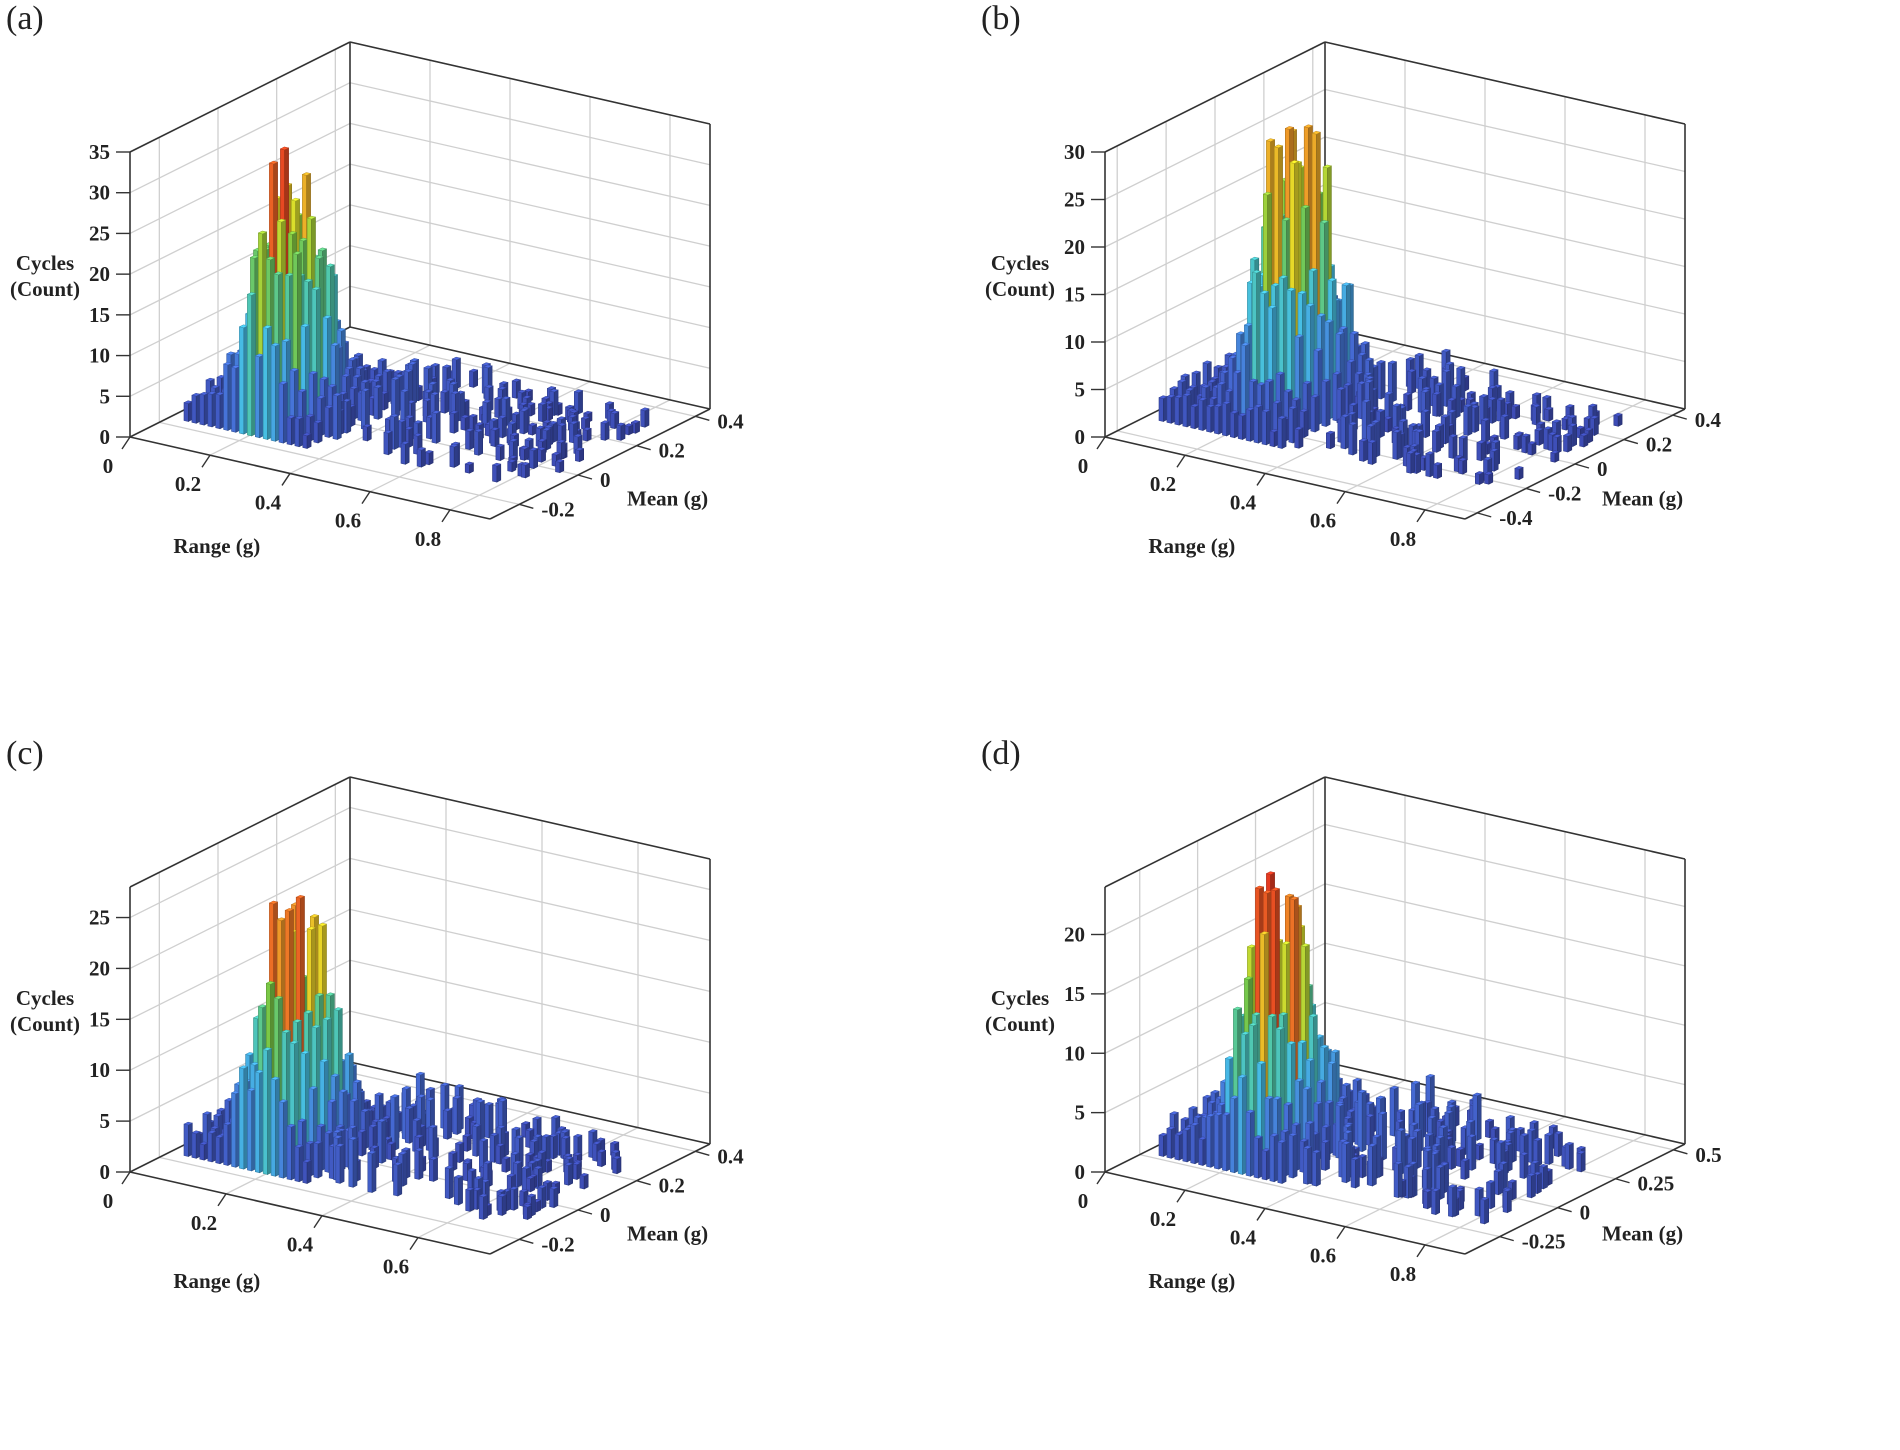 The height and width of the screenshot is (1450, 1900). I want to click on z-tick-label: 35, so click(99, 152).